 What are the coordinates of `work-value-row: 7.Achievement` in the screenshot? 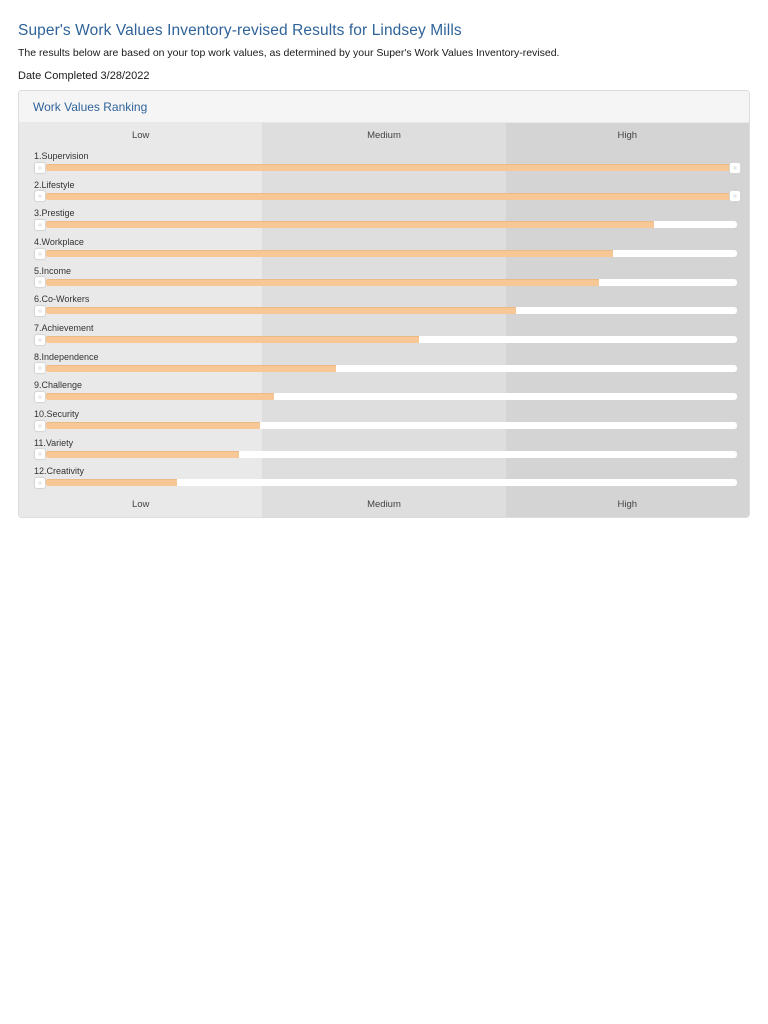 It's located at (384, 334).